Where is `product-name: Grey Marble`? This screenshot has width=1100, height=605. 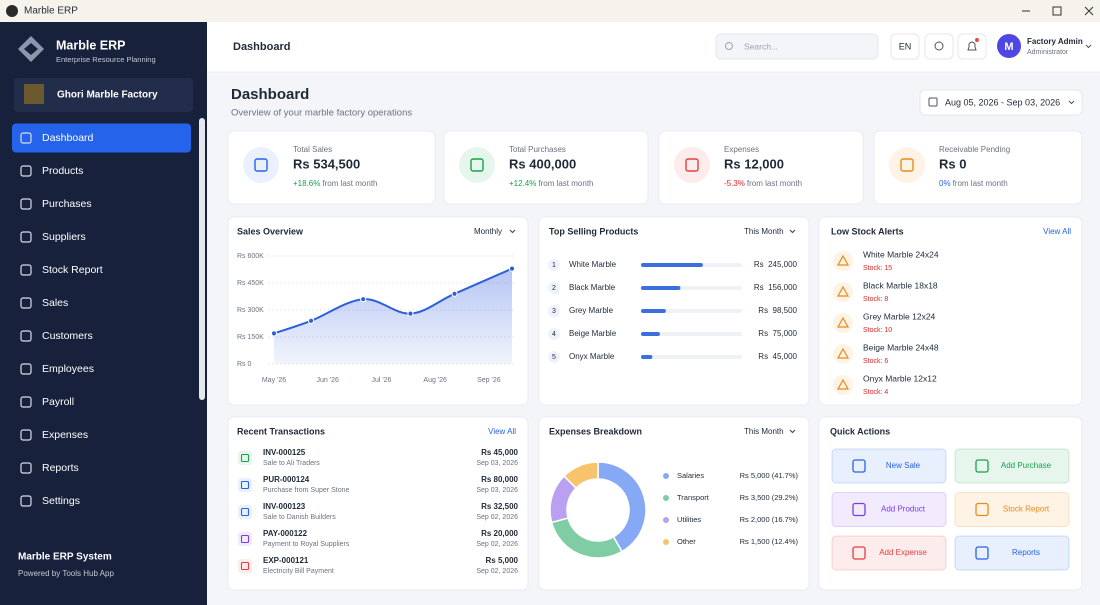
product-name: Grey Marble is located at coordinates (591, 310).